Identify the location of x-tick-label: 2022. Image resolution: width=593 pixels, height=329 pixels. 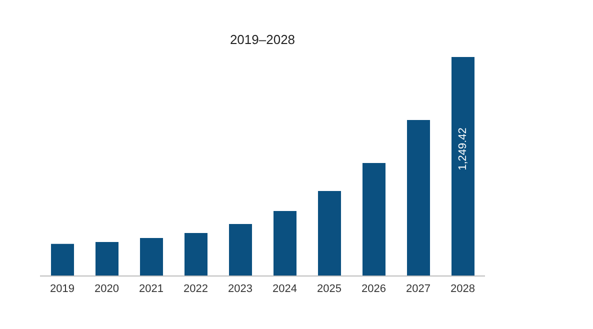
(196, 288).